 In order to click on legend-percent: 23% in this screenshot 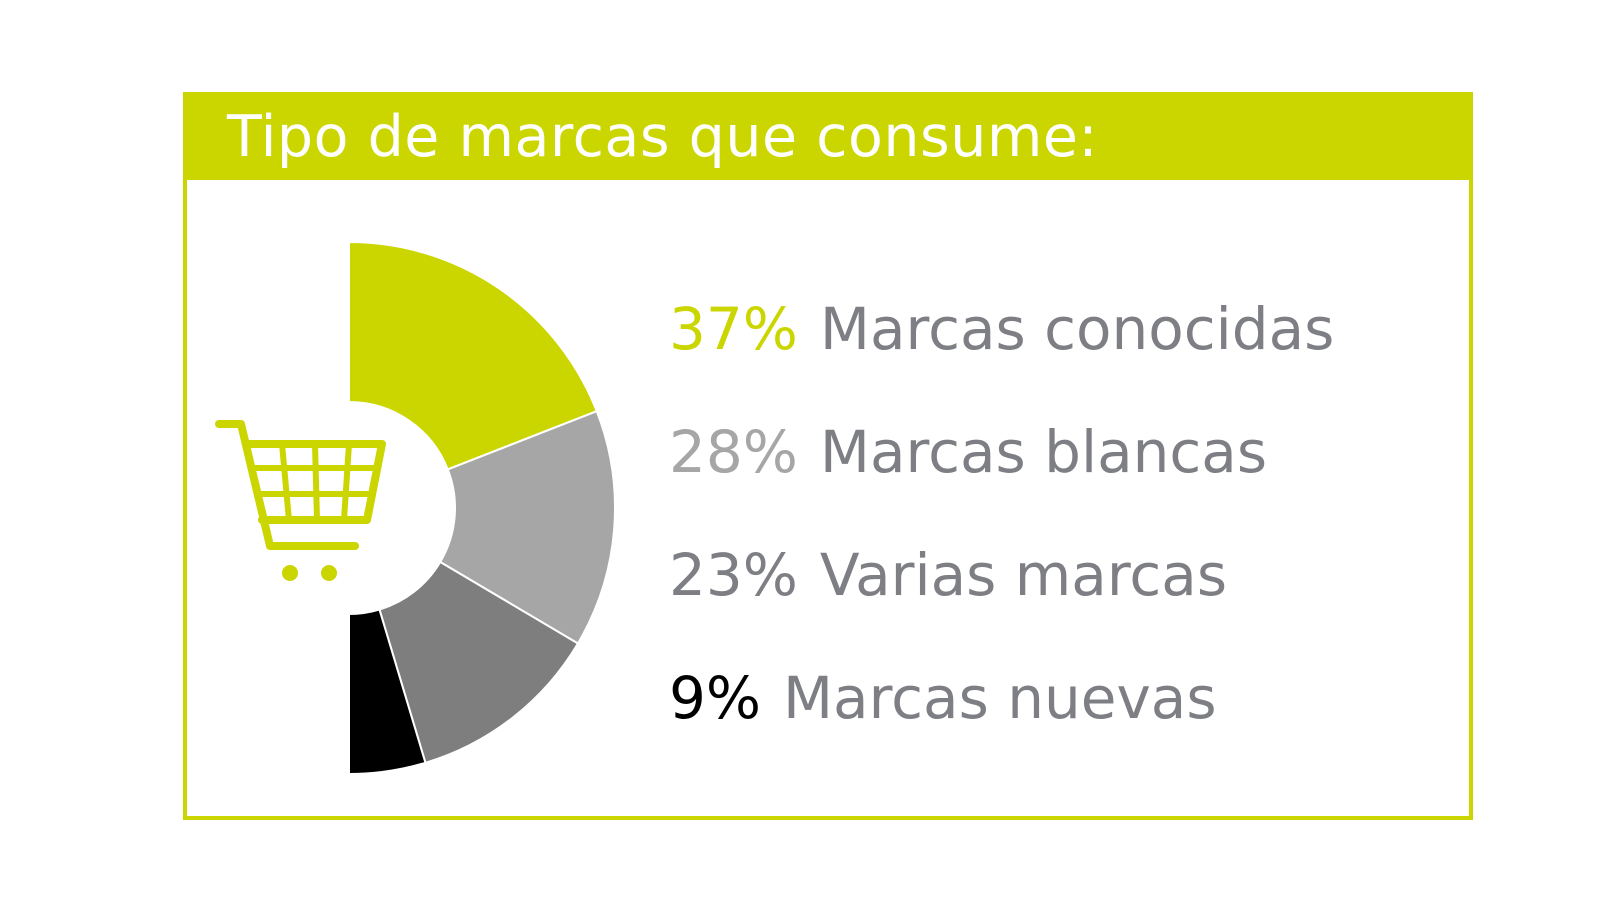, I will do `click(733, 575)`.